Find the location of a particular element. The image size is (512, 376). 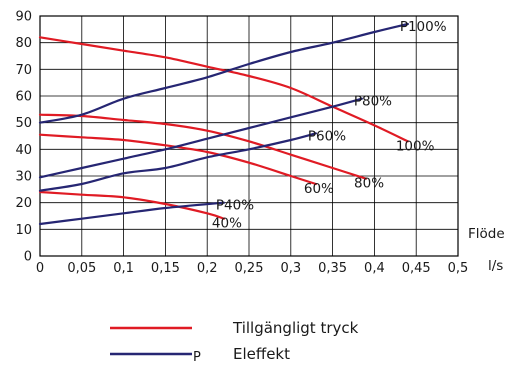

series-line-80pct is located at coordinates (203, 146).